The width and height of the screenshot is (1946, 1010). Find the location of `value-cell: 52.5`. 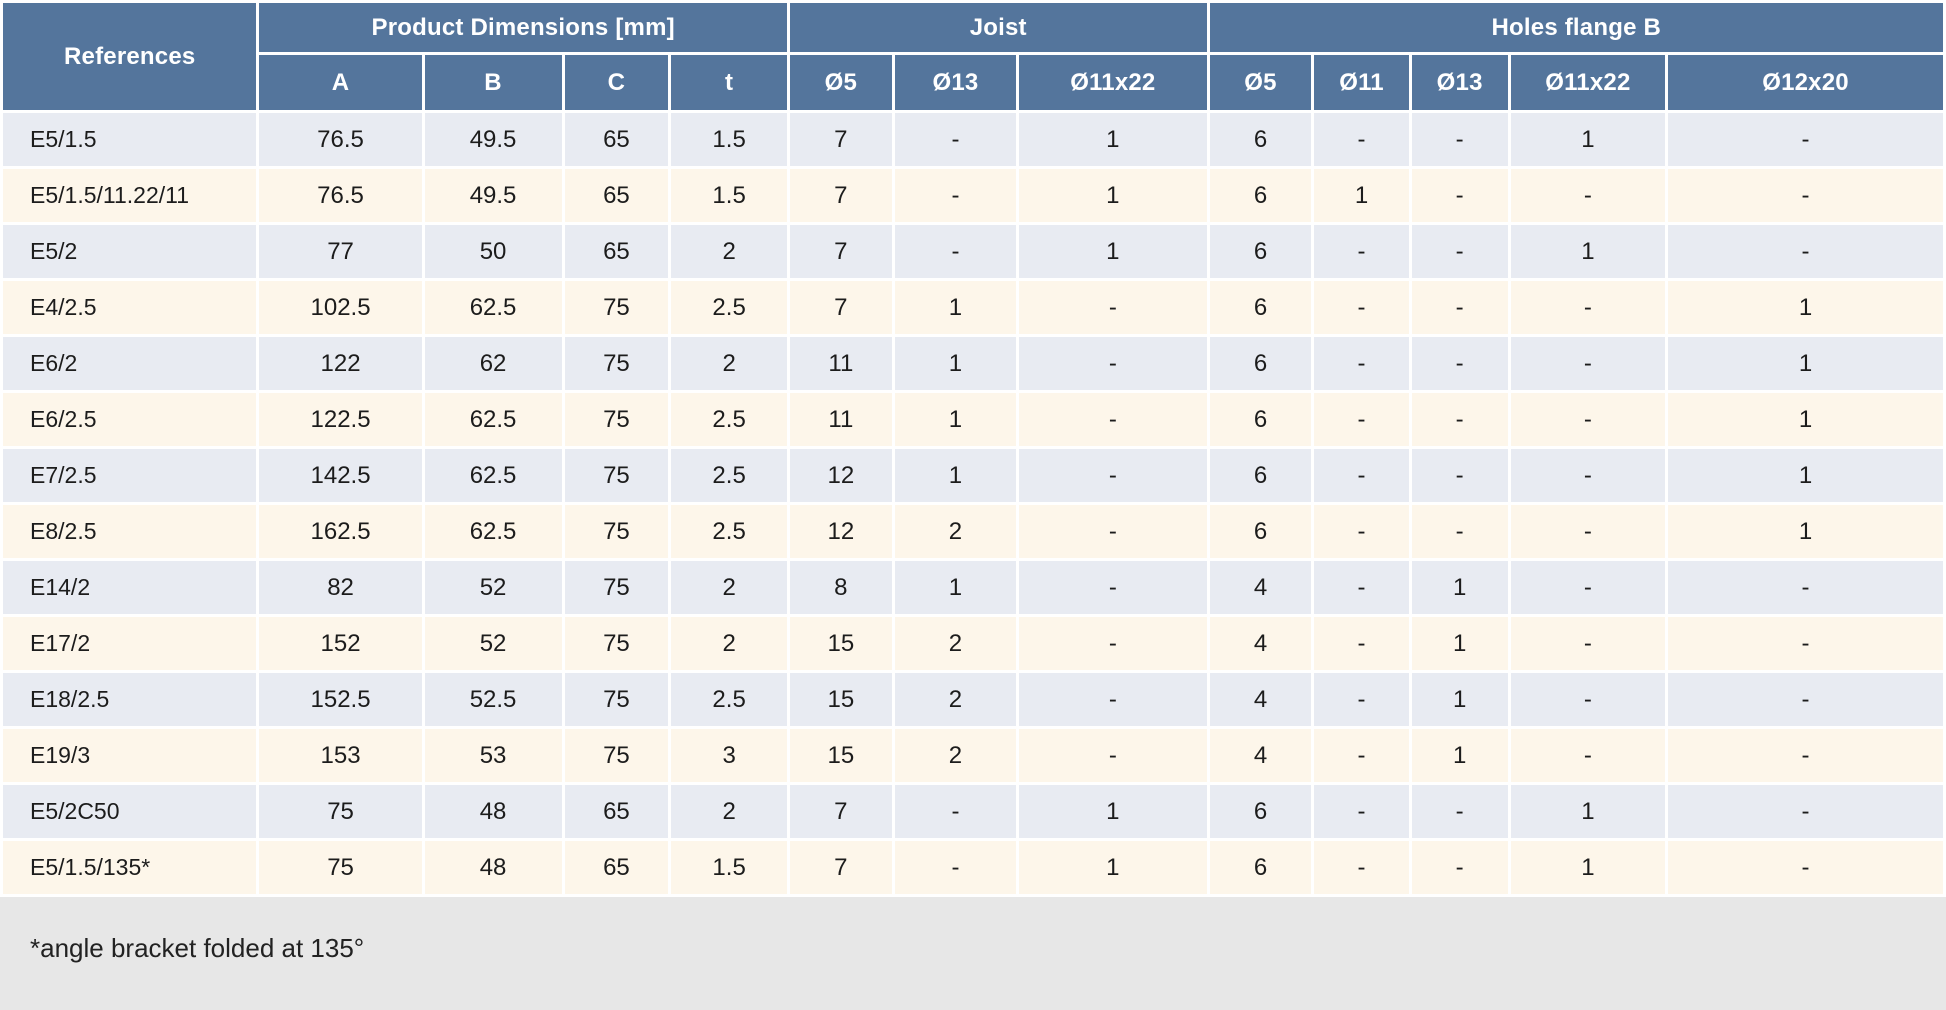

value-cell: 52.5 is located at coordinates (493, 699).